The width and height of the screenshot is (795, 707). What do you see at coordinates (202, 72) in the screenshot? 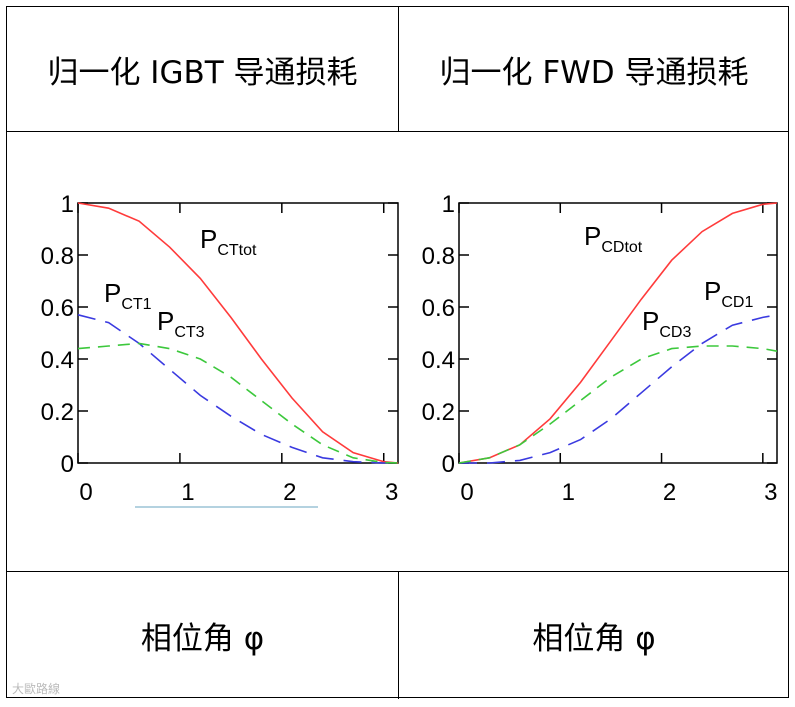
I see `header-igbt-loss: 归一化 IGBT 导通损耗` at bounding box center [202, 72].